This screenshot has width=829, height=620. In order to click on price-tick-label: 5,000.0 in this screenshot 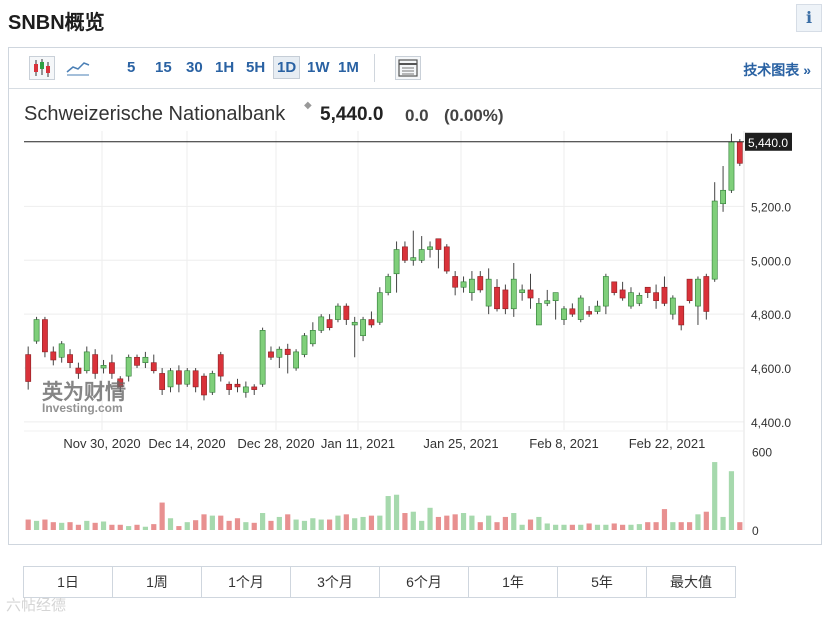, I will do `click(771, 261)`.